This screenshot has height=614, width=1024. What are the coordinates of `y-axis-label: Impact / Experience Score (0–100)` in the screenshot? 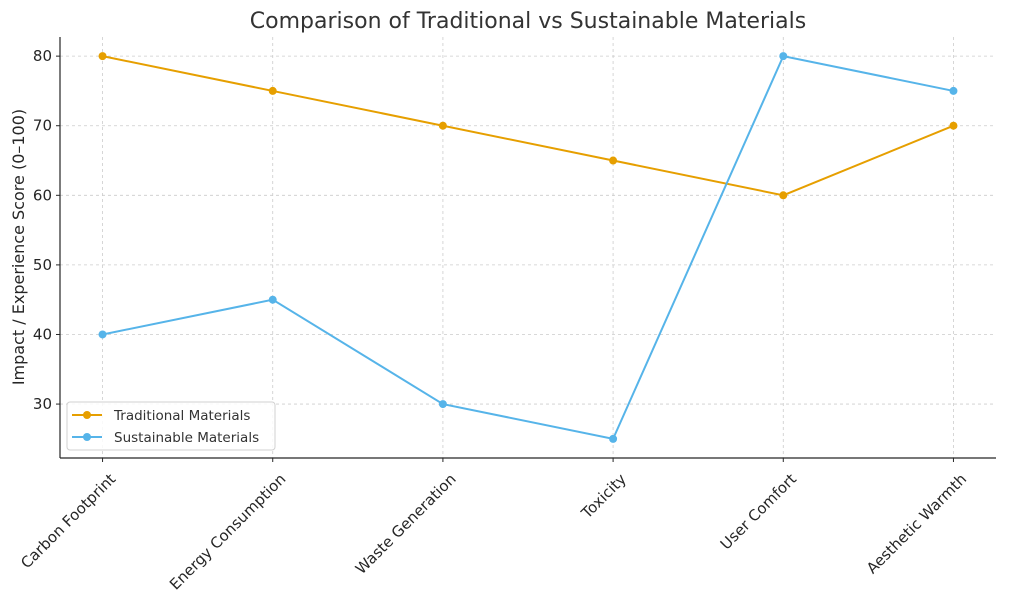 It's located at (18, 247).